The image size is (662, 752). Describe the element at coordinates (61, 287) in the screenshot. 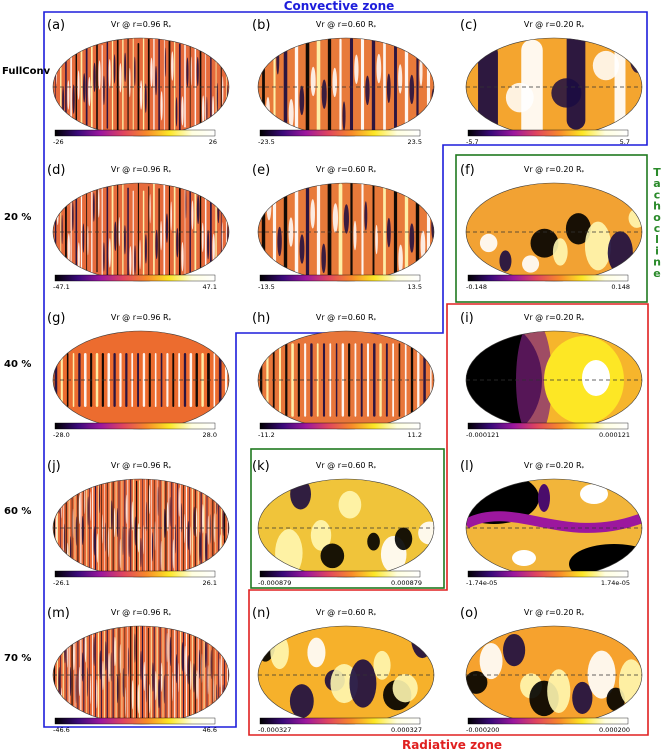

I see `colorbar-min-label: -47.1` at that location.